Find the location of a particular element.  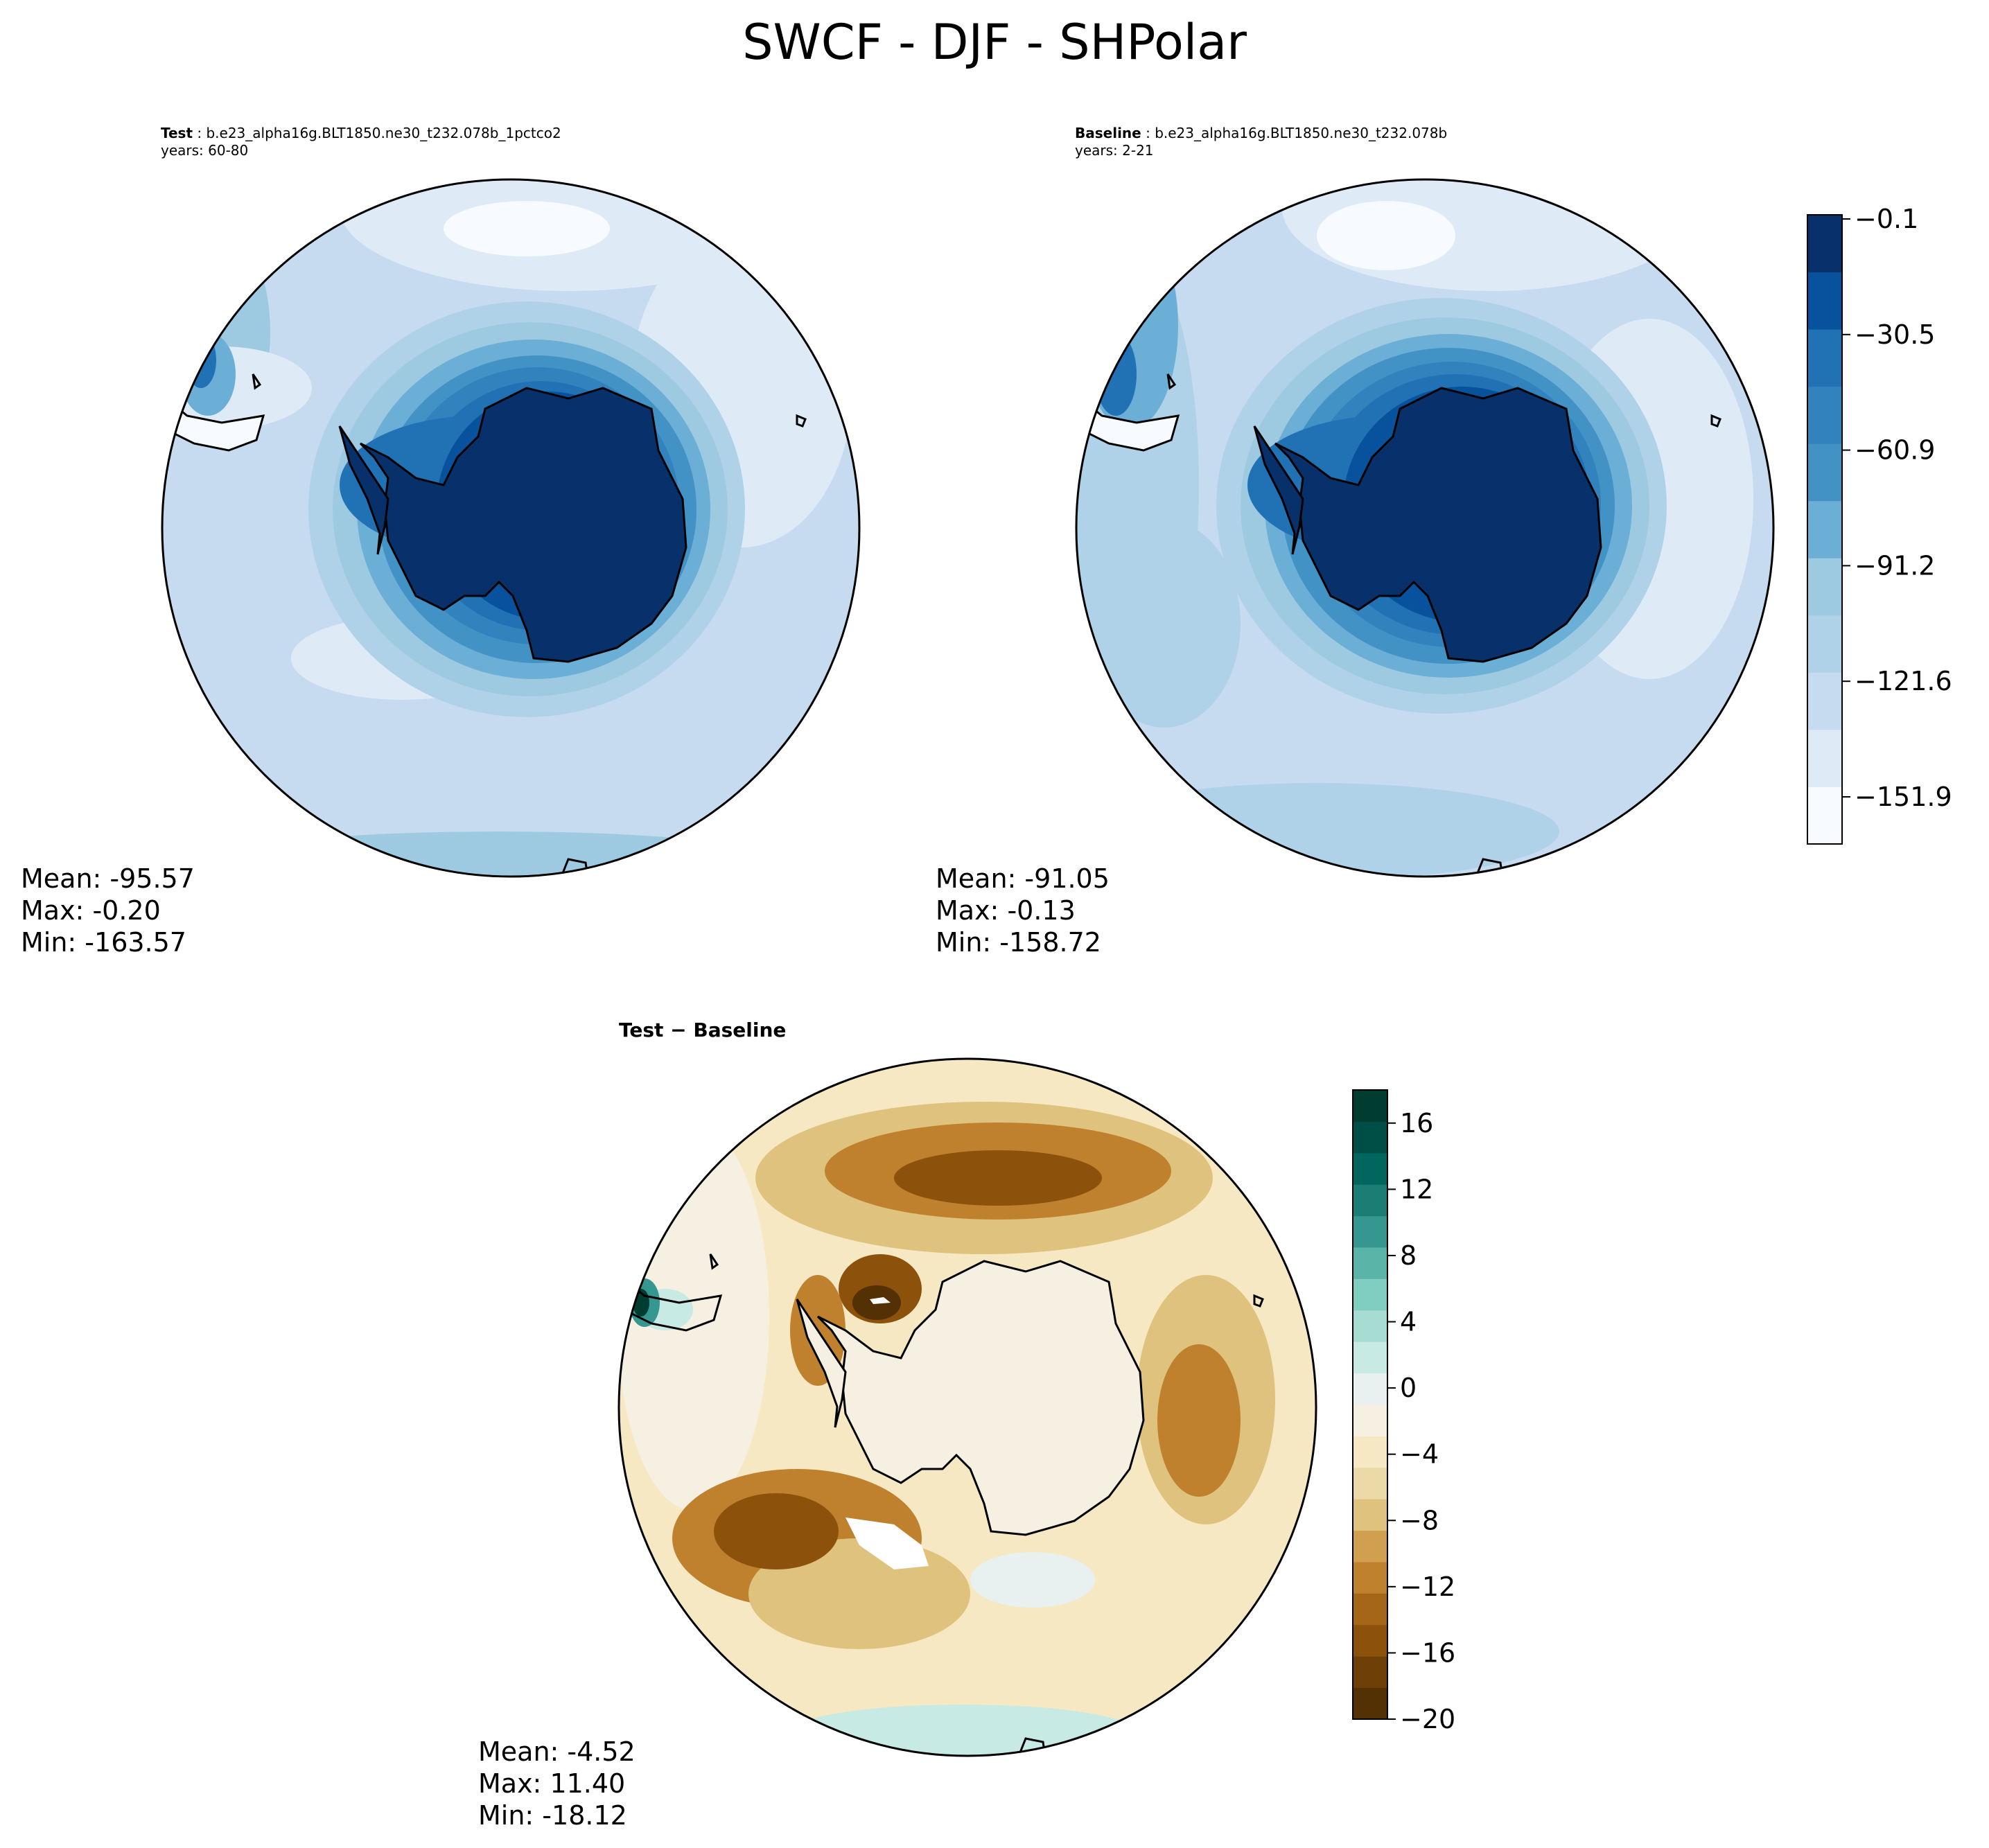

test-map is located at coordinates (511, 528).